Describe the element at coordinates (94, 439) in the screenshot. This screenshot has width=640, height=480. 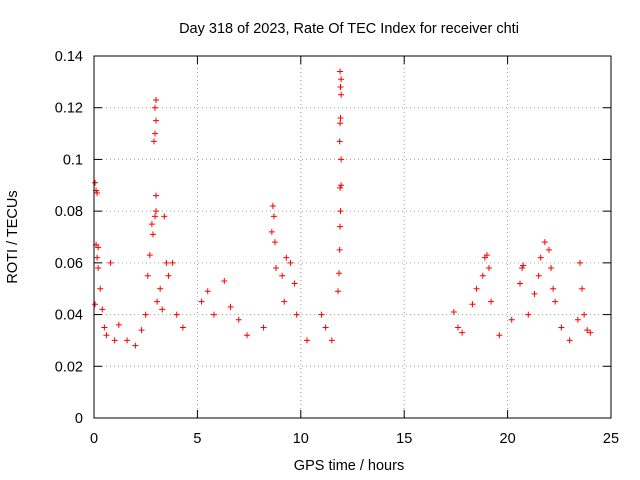
I see `x-tick-label: 0` at that location.